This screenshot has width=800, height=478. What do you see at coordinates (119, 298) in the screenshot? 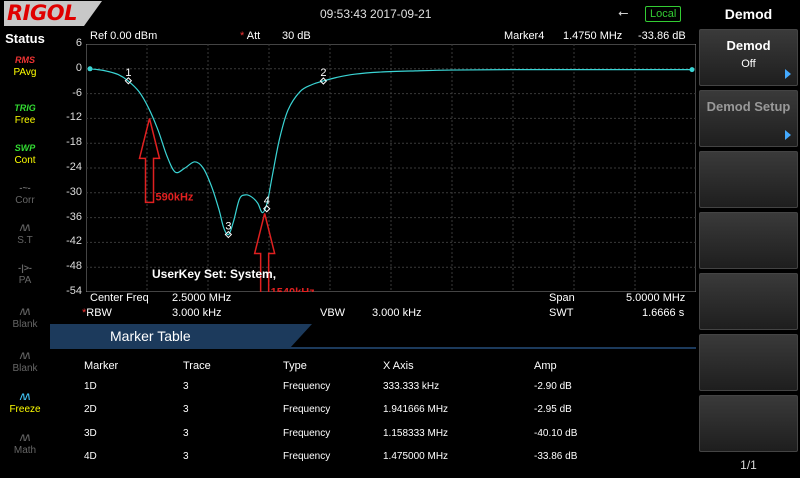
I see `center-freq-label: Center Freq` at bounding box center [119, 298].